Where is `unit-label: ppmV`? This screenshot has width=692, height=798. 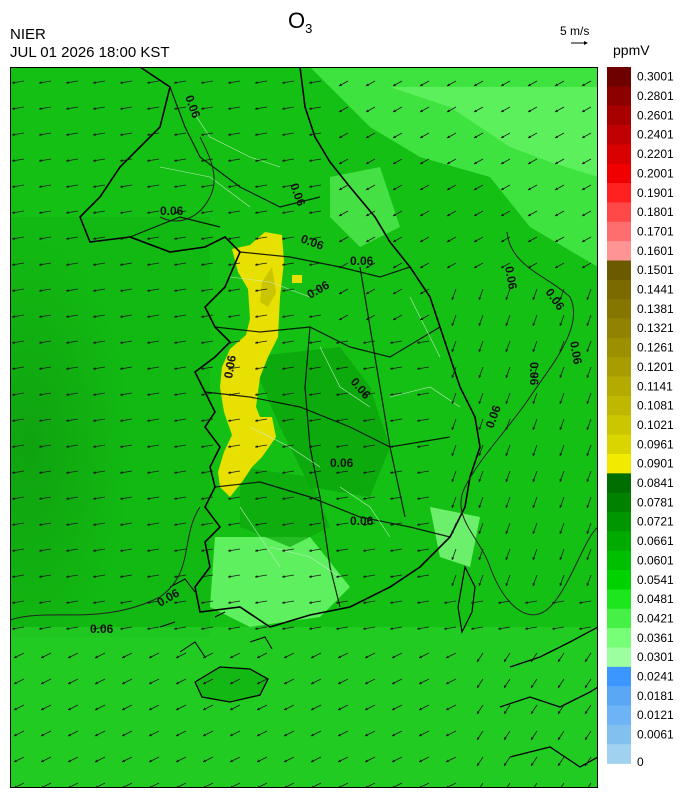
unit-label: ppmV is located at coordinates (631, 50).